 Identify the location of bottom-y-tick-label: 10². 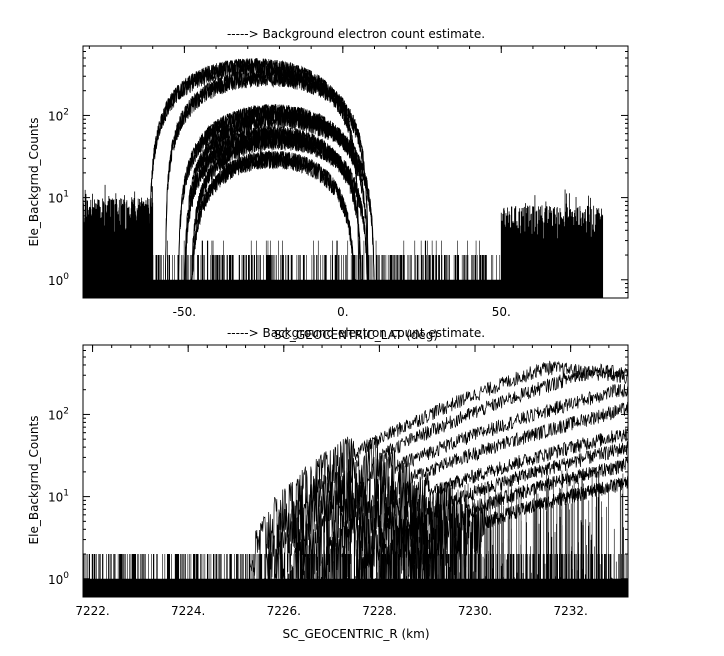
(58, 414).